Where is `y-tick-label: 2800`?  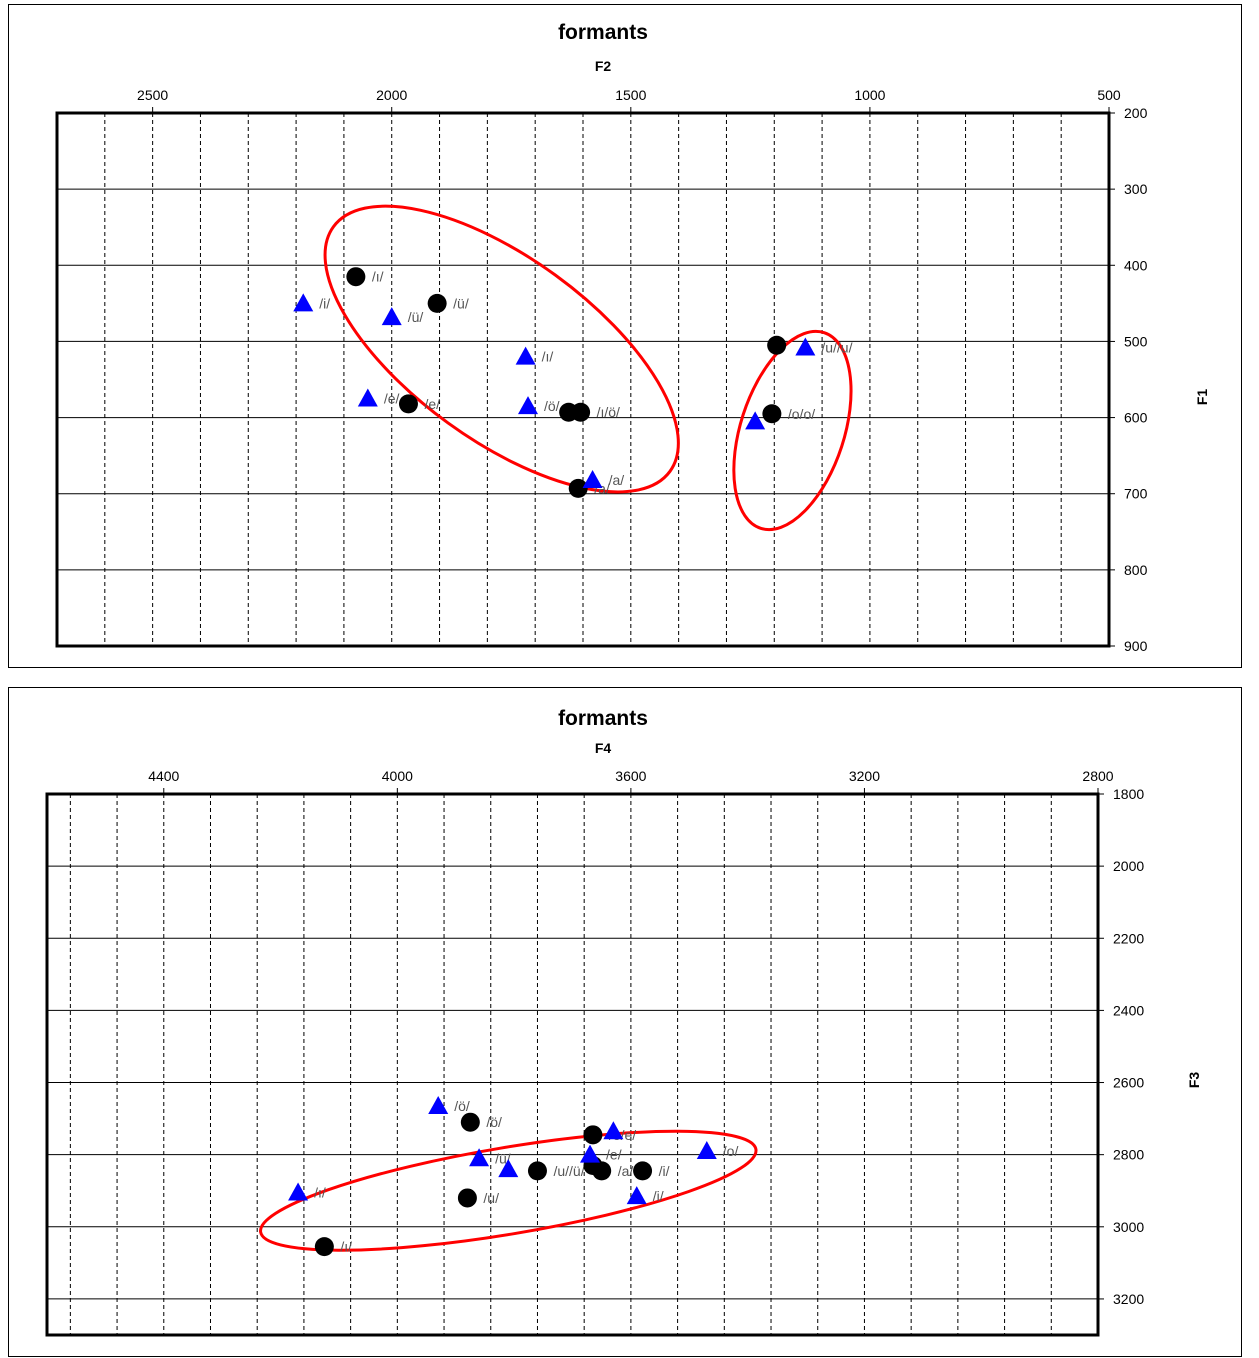 y-tick-label: 2800 is located at coordinates (1128, 1155).